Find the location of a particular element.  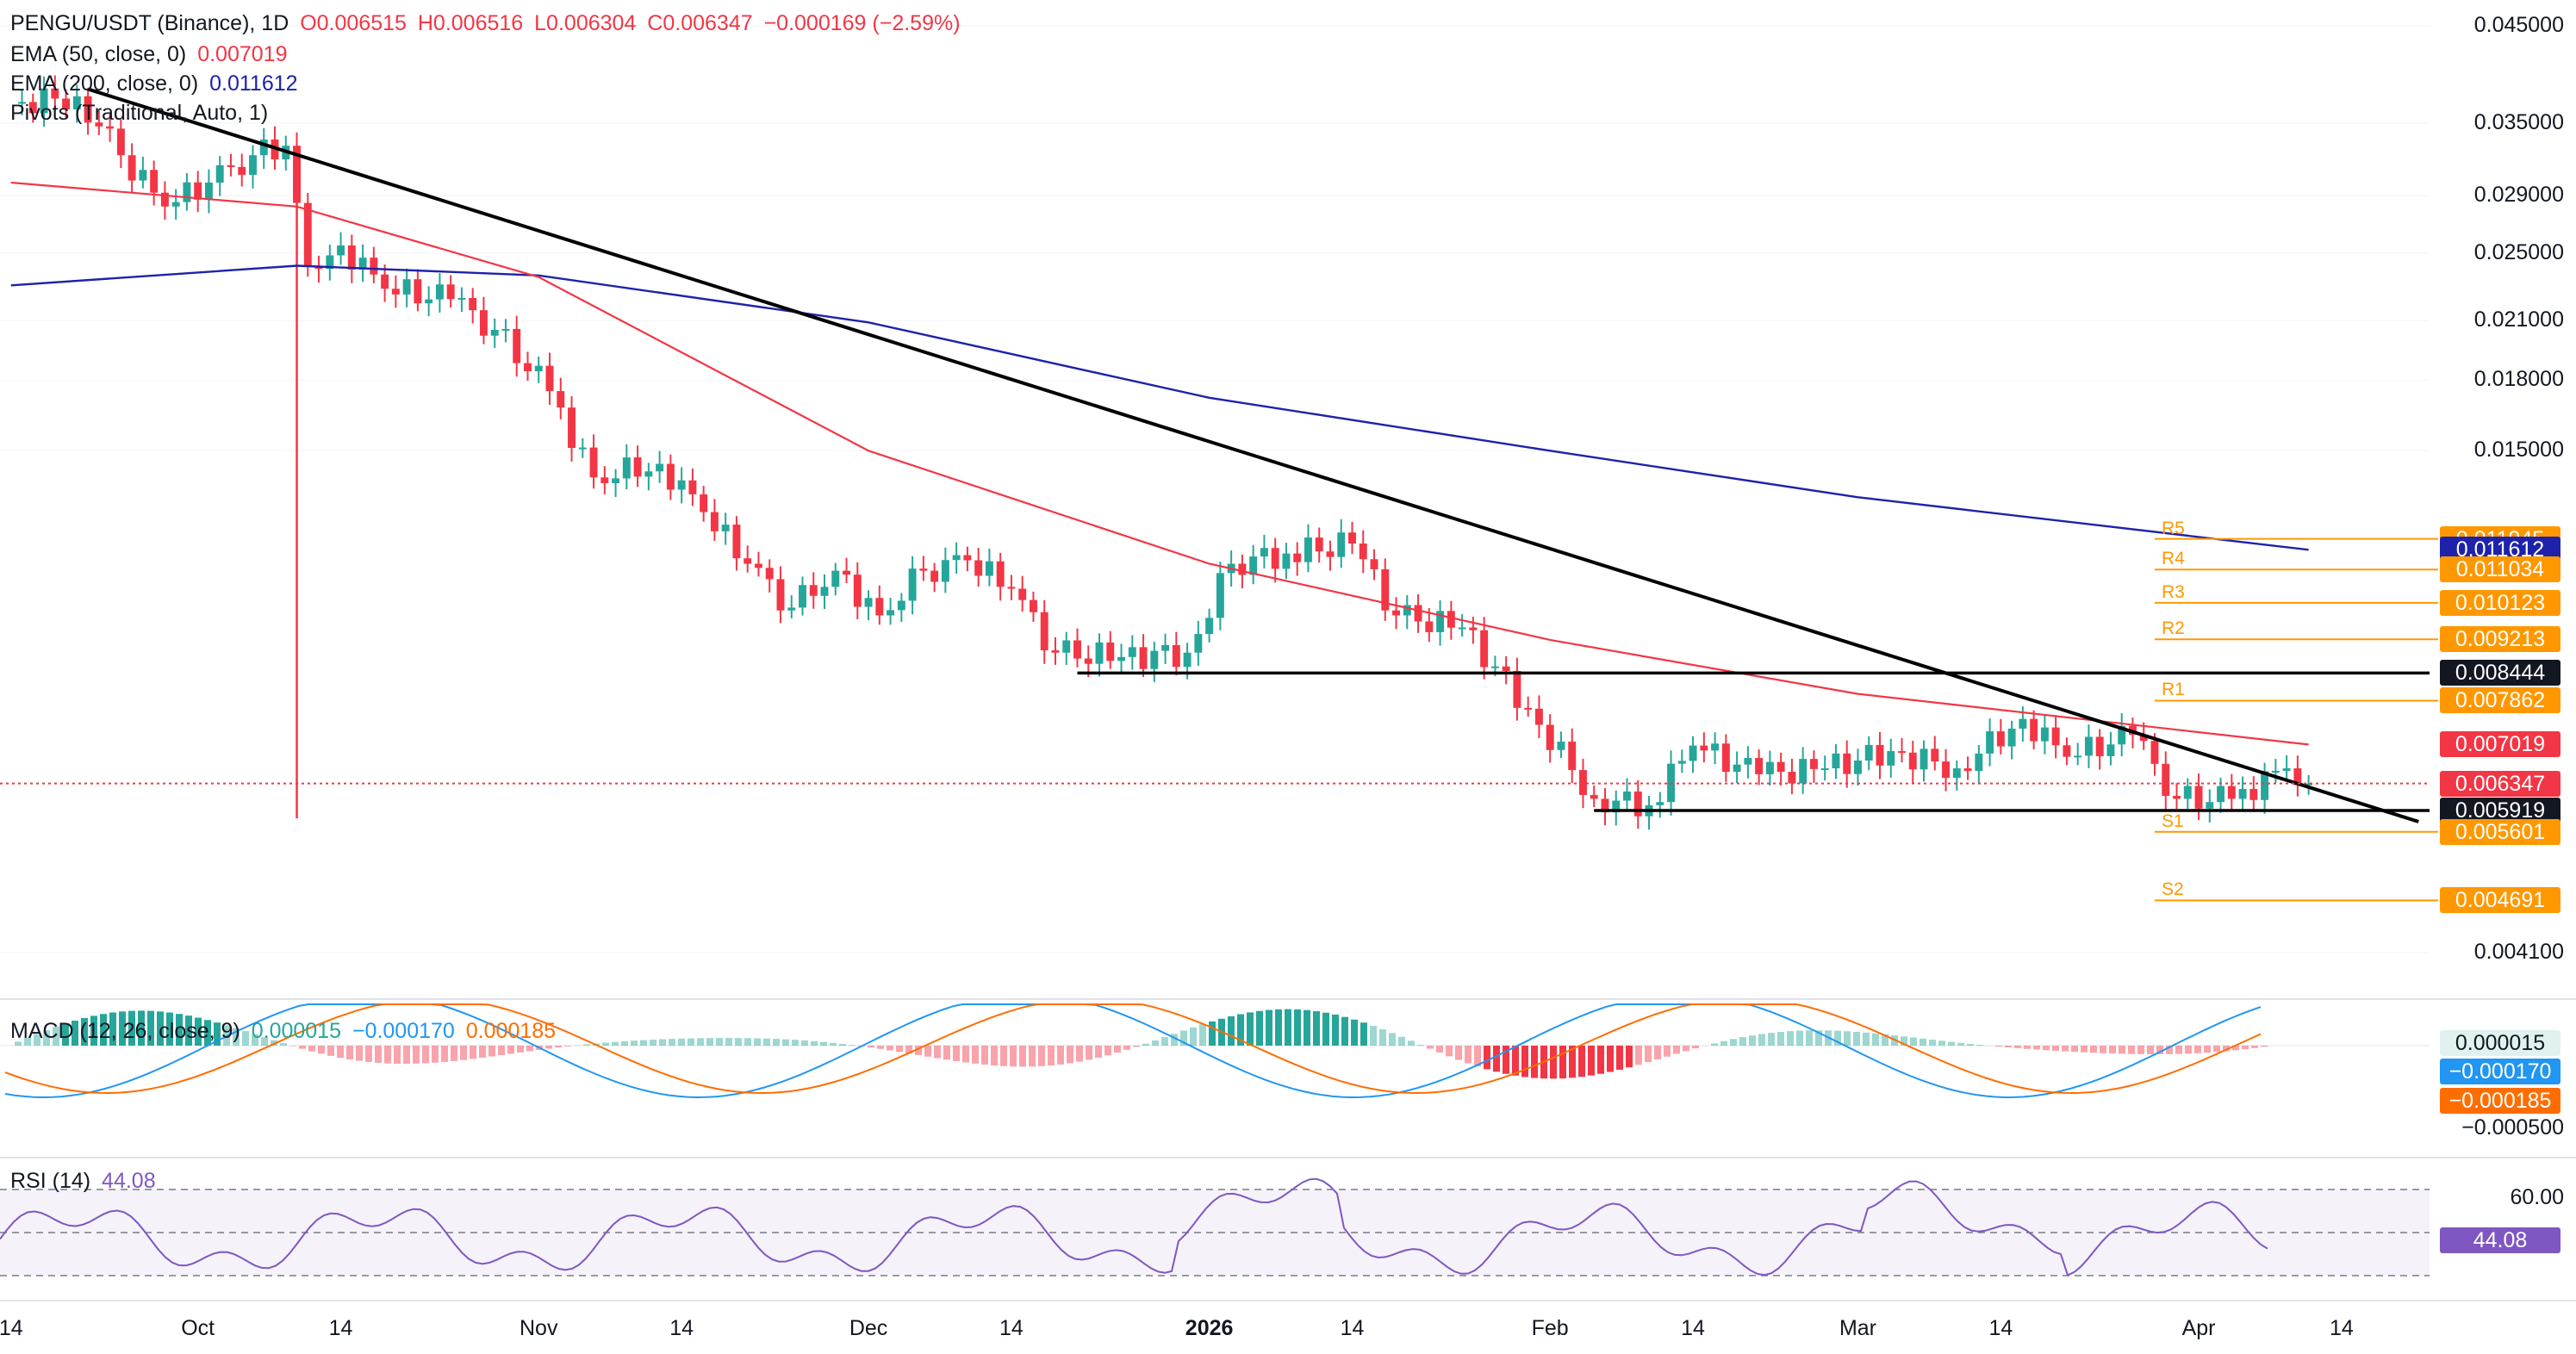

pivot-label-r3: R3 is located at coordinates (2173, 591).